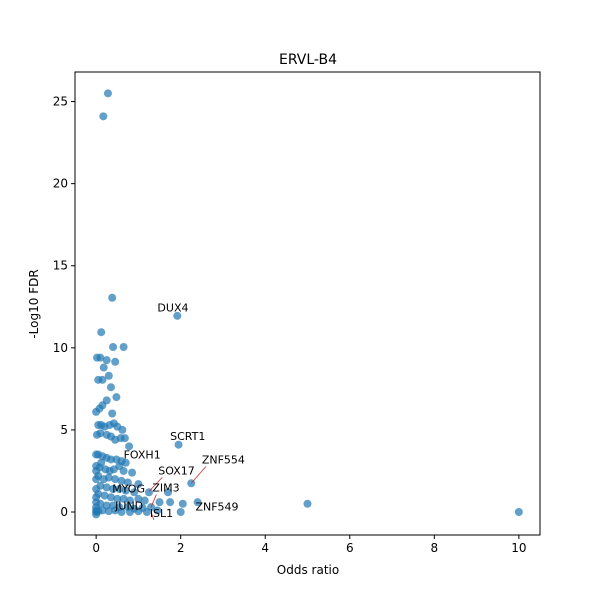 This screenshot has height=600, width=600. I want to click on x-tick-label: 6, so click(350, 548).